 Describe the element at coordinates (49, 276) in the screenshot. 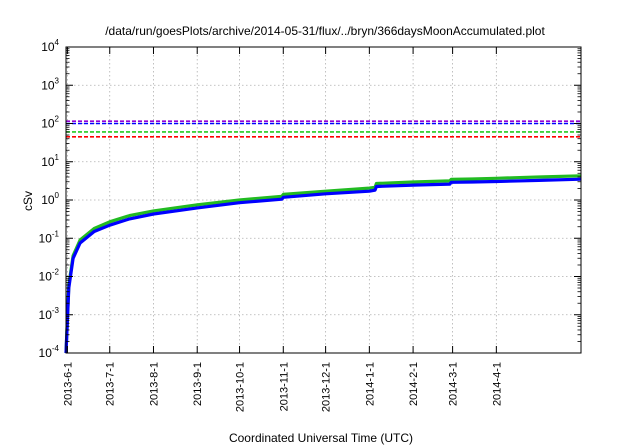

I see `y-tick-label: 10⁻²` at that location.